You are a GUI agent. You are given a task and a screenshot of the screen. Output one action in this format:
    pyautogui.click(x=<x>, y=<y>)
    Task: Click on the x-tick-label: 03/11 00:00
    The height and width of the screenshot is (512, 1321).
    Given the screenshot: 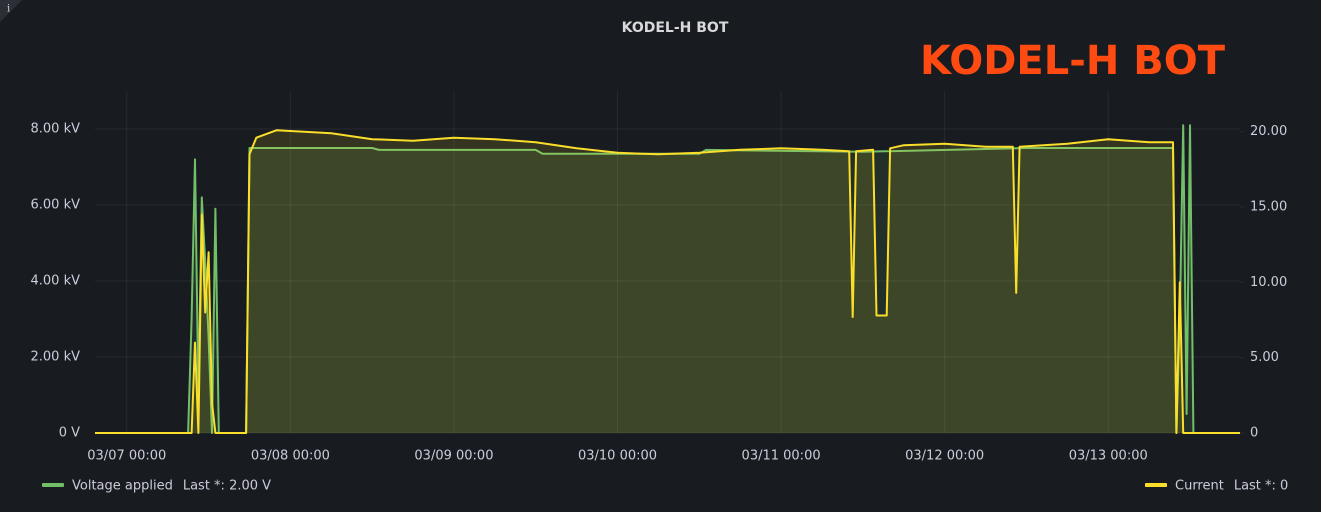 What is the action you would take?
    pyautogui.click(x=781, y=456)
    